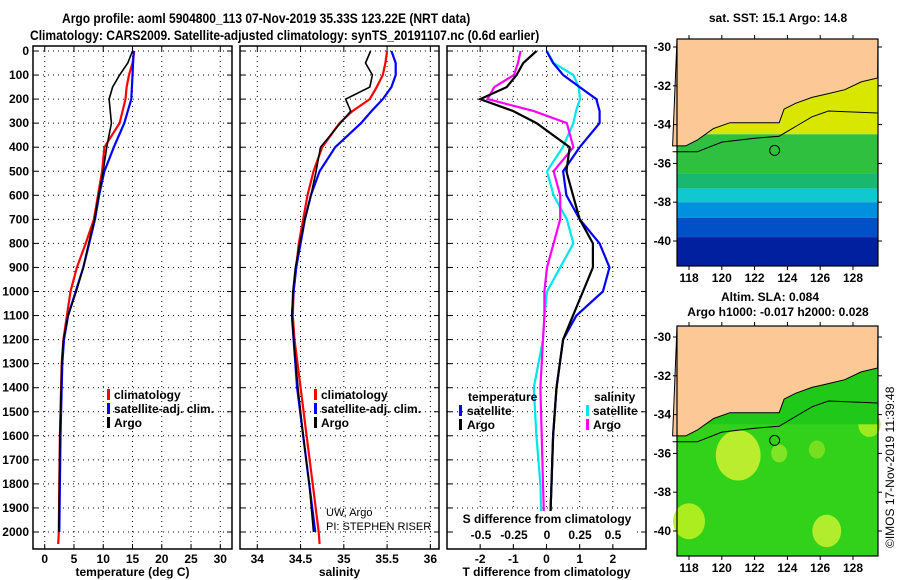 The height and width of the screenshot is (580, 900). I want to click on y-tick-label: 200, so click(19, 99).